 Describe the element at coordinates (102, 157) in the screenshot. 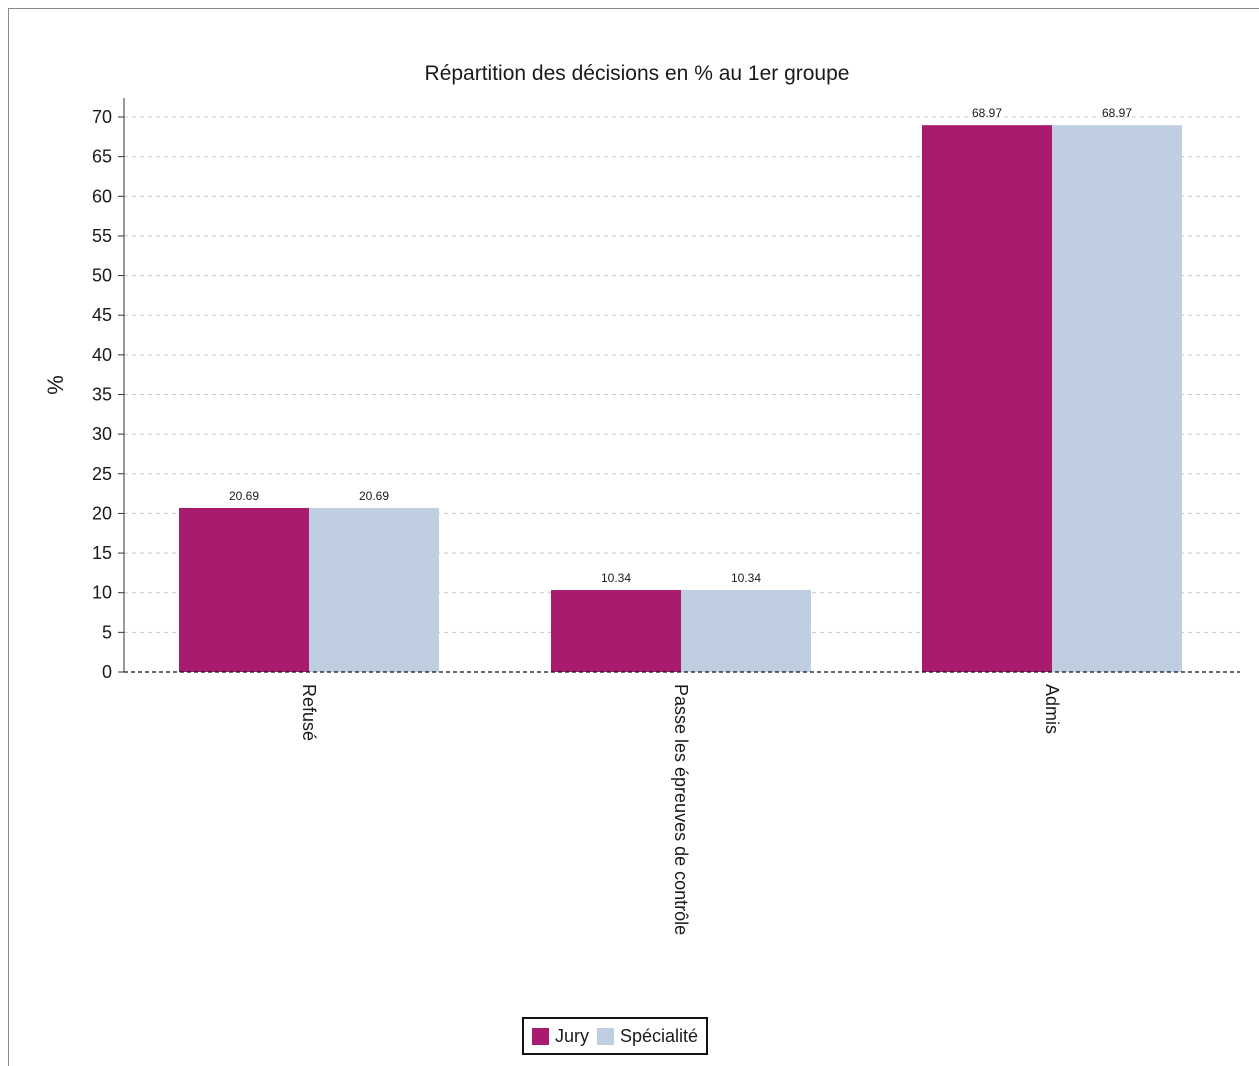

I see `y-tick-label: 65` at that location.